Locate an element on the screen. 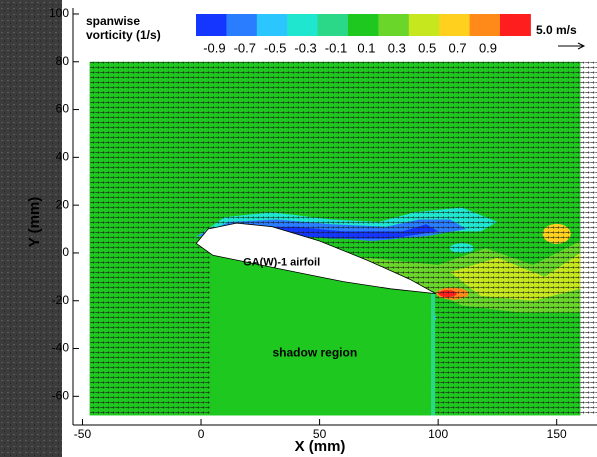 The height and width of the screenshot is (457, 597). colorbar-label: 0.7 is located at coordinates (458, 47).